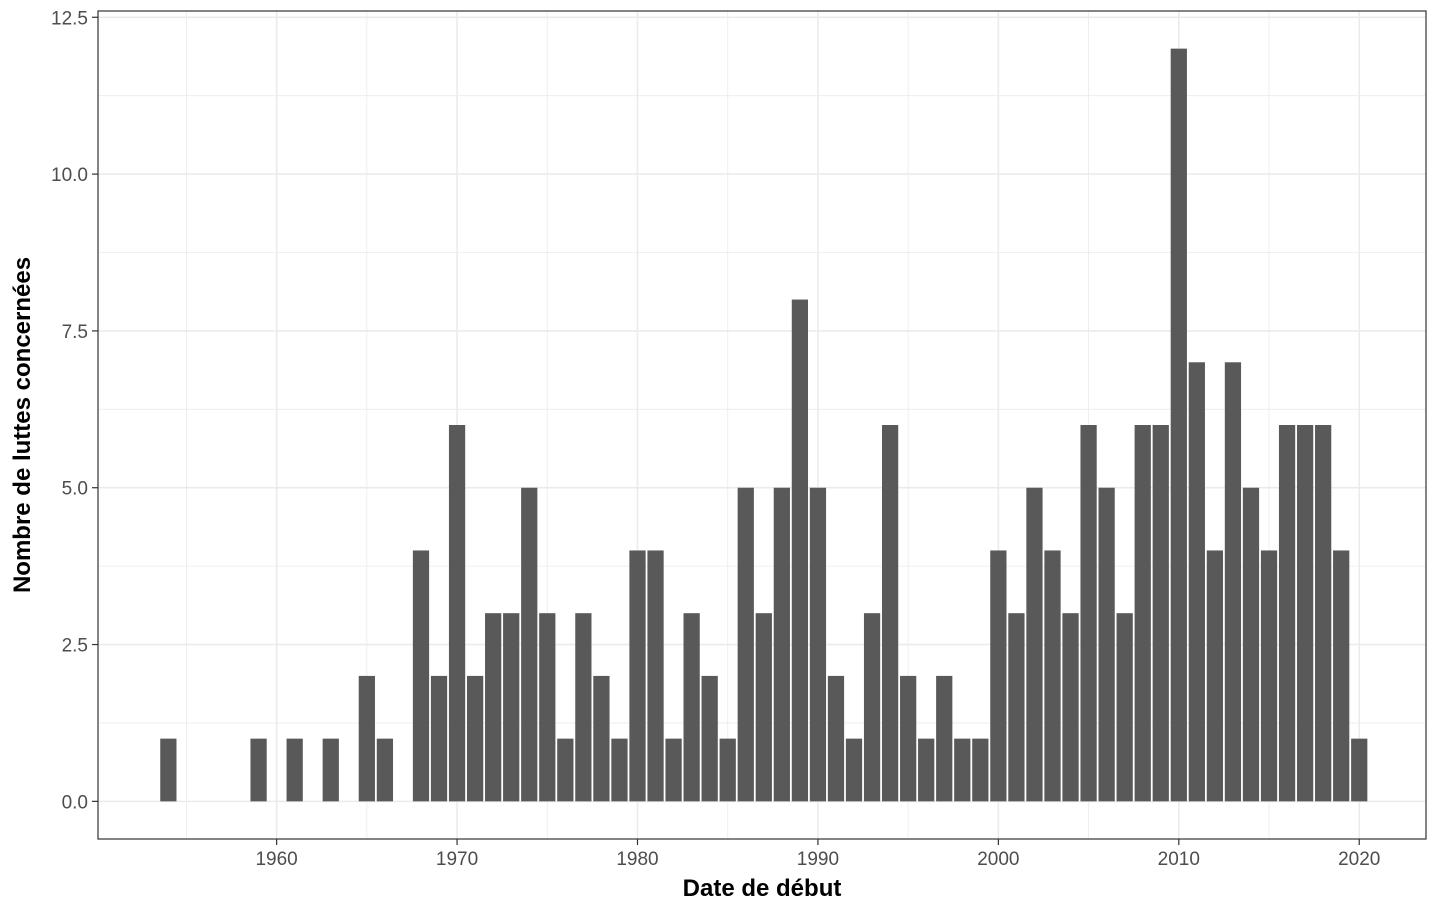 This screenshot has width=1438, height=914. What do you see at coordinates (1359, 859) in the screenshot?
I see `x-tick-label: 2020` at bounding box center [1359, 859].